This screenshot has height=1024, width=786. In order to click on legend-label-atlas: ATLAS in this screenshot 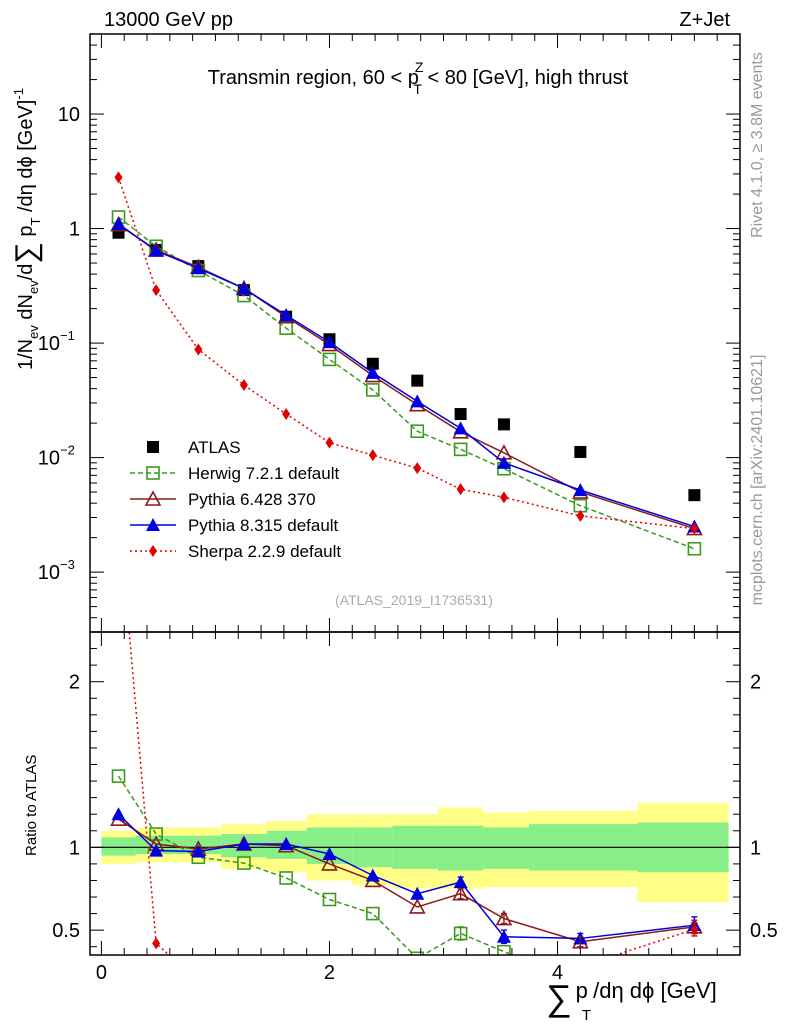, I will do `click(214, 447)`.